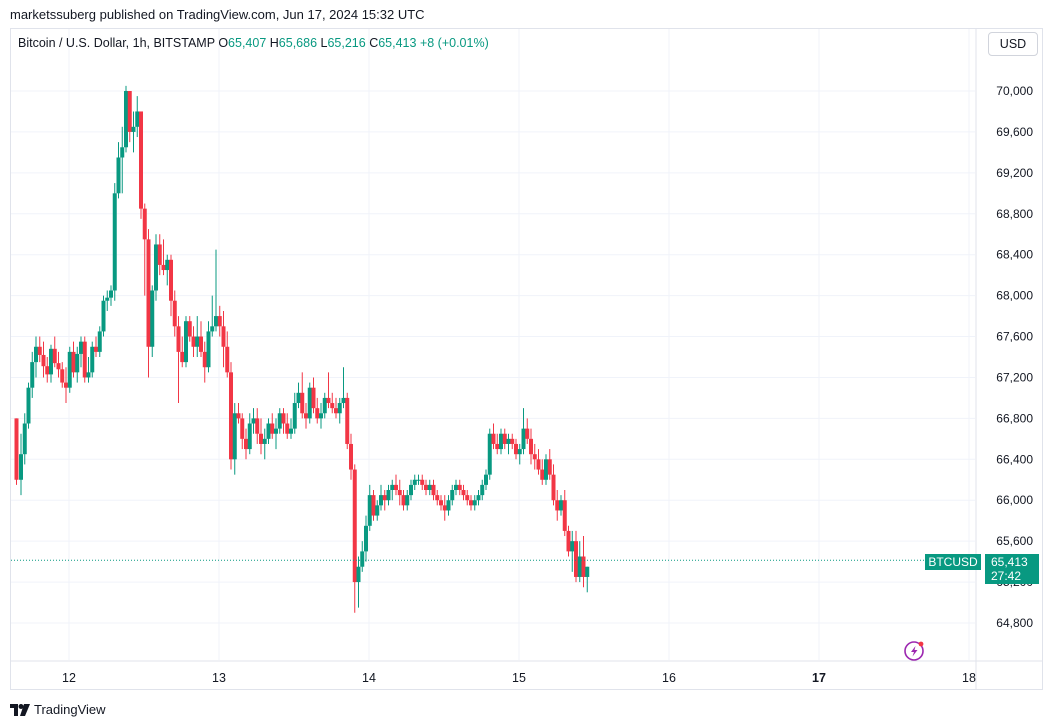 The height and width of the screenshot is (726, 1054). Describe the element at coordinates (1014, 459) in the screenshot. I see `y-tick-label: 66,400` at that location.